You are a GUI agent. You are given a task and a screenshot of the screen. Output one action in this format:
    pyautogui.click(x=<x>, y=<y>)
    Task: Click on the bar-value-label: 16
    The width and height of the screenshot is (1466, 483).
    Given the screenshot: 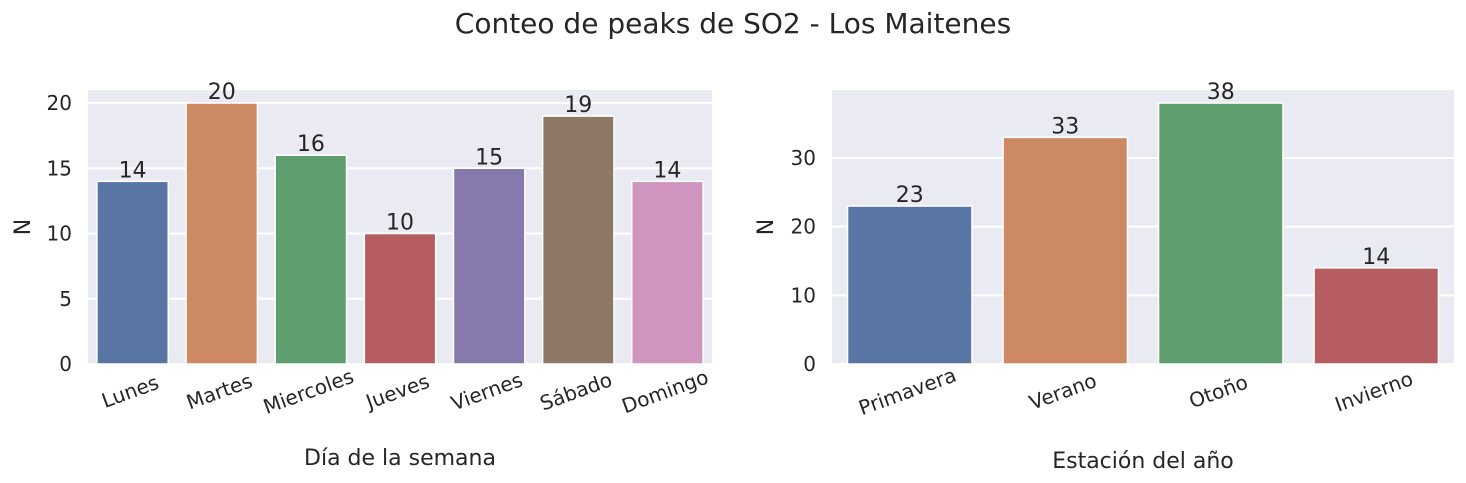 What is the action you would take?
    pyautogui.click(x=311, y=144)
    